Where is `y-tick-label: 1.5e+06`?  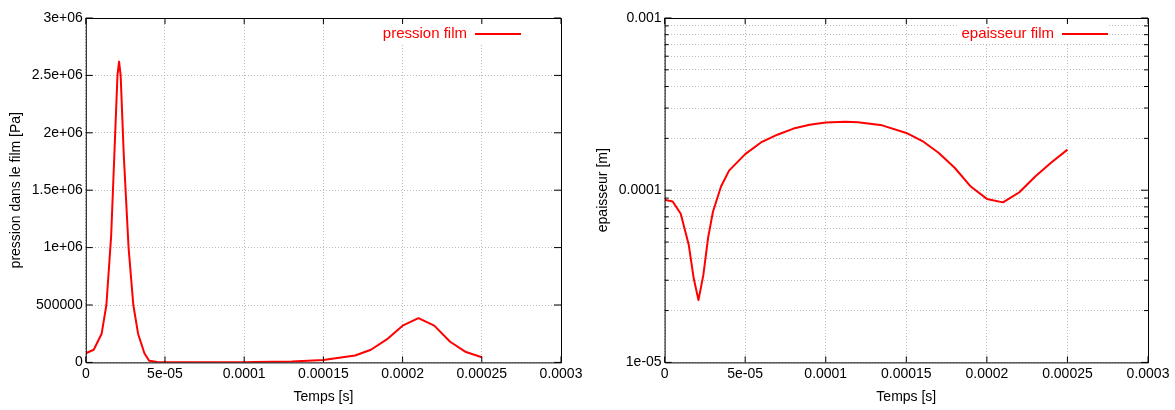 y-tick-label: 1.5e+06 is located at coordinates (57, 189).